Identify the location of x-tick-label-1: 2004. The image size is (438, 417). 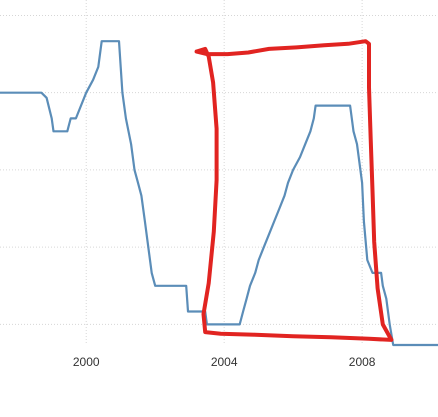
(224, 362).